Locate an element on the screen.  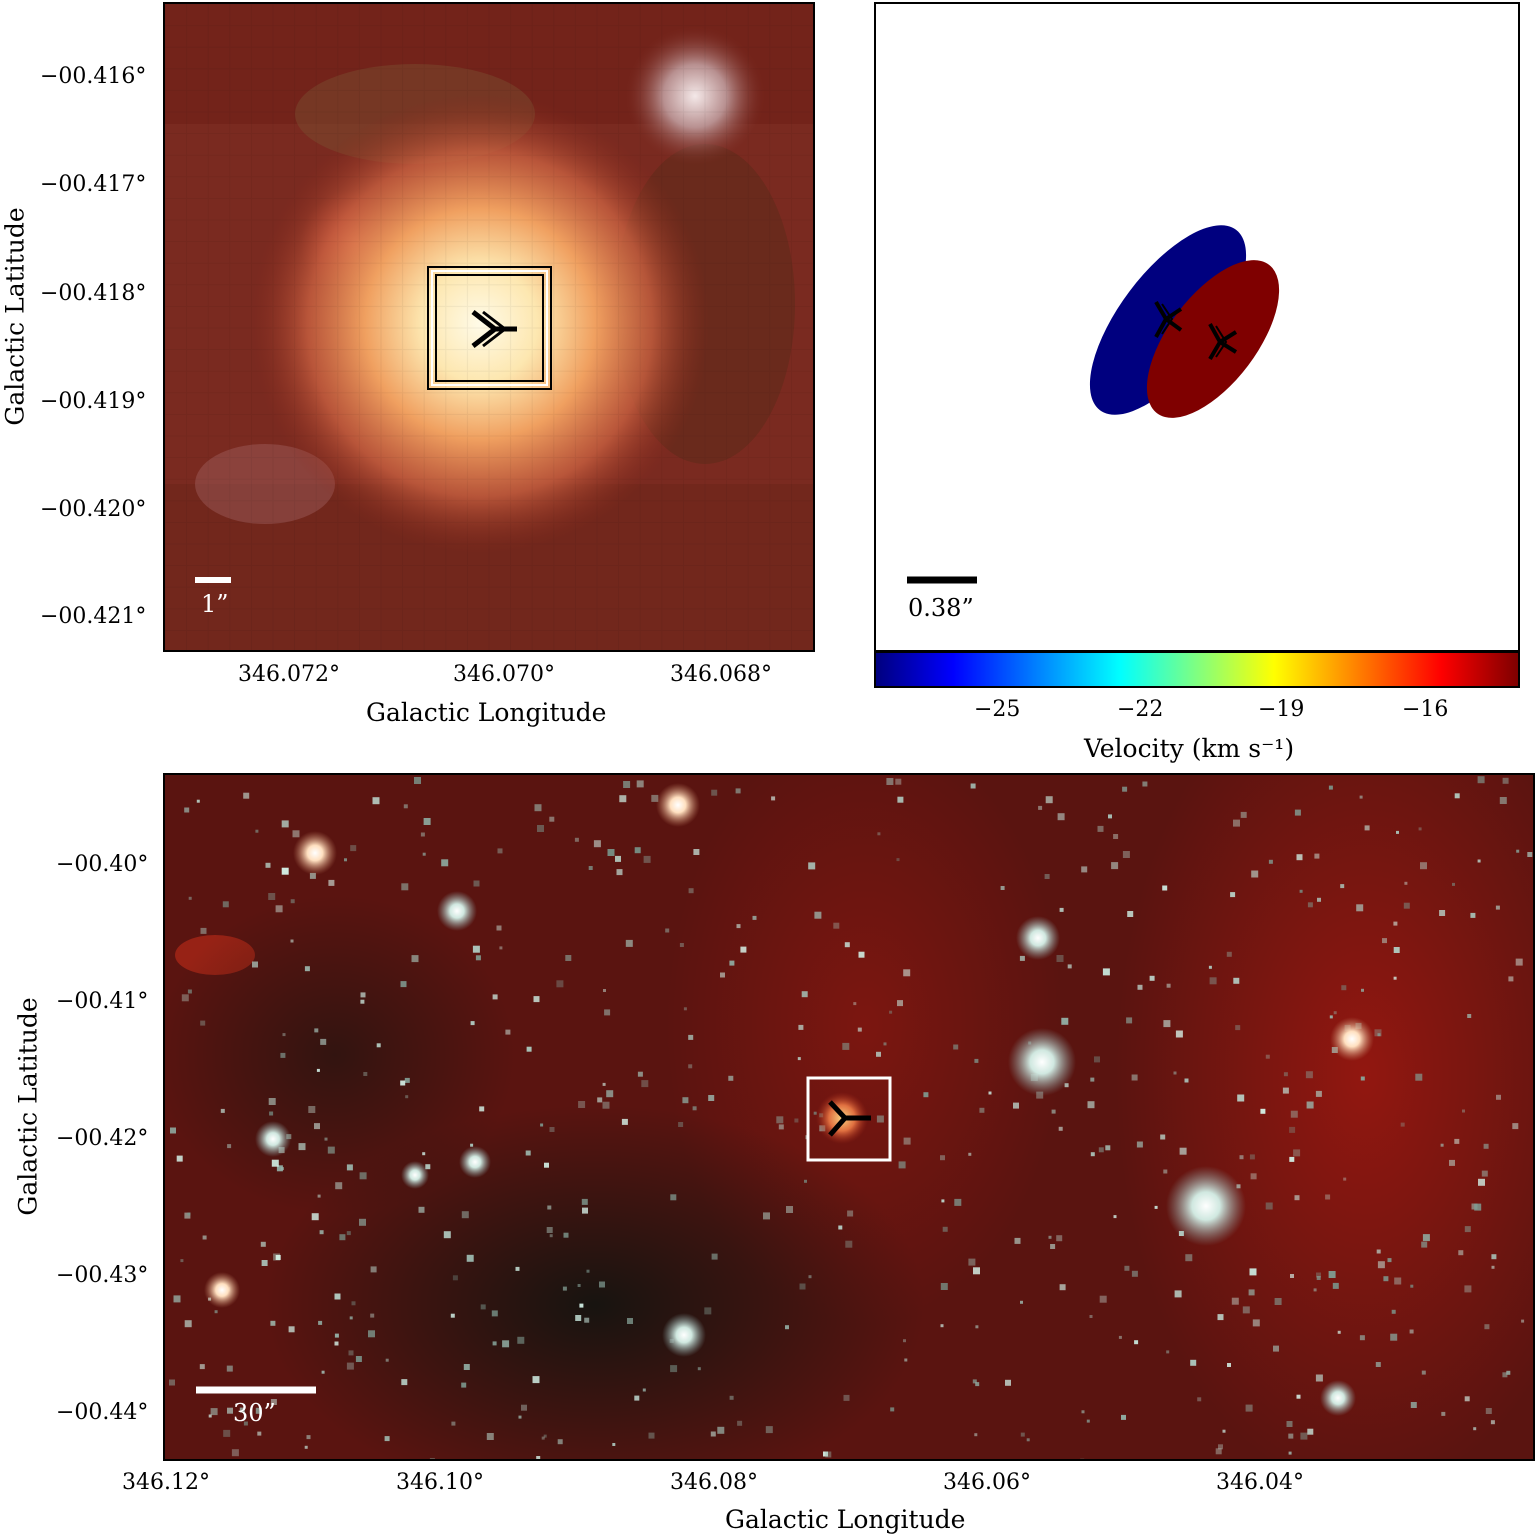
x-tick-label: 346.12° is located at coordinates (166, 1482).